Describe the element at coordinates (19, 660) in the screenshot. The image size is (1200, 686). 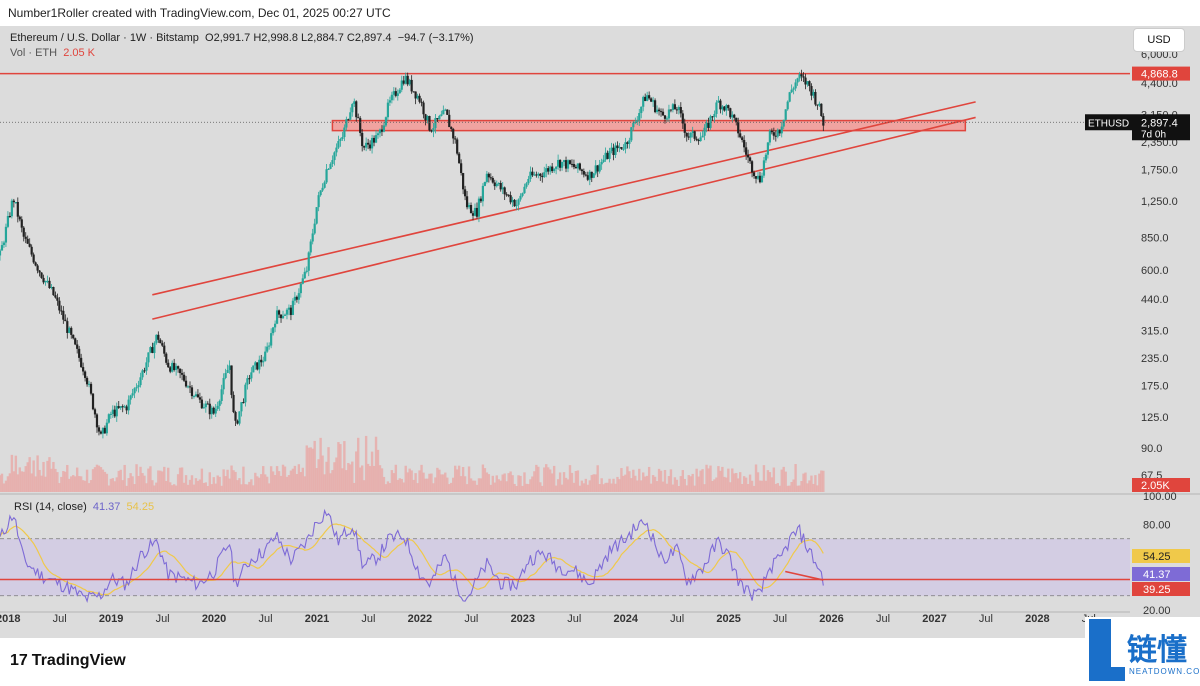
I see `tv-icon: 17` at that location.